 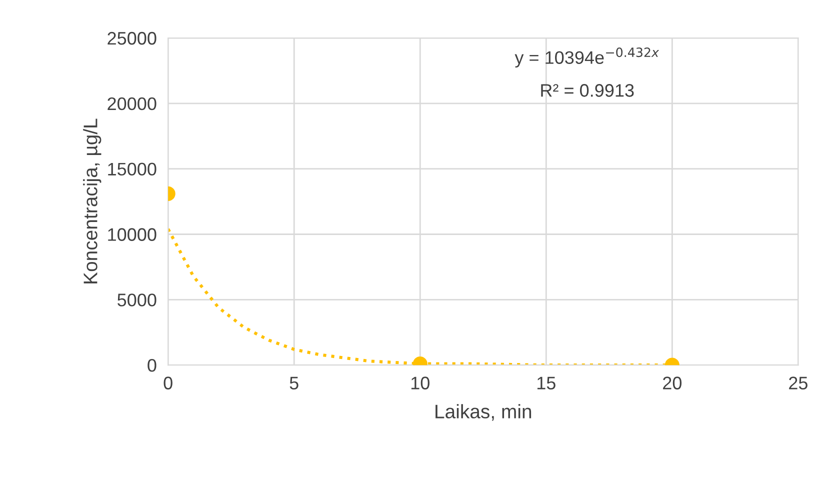 I want to click on y-tick-label: 0, so click(x=152, y=365).